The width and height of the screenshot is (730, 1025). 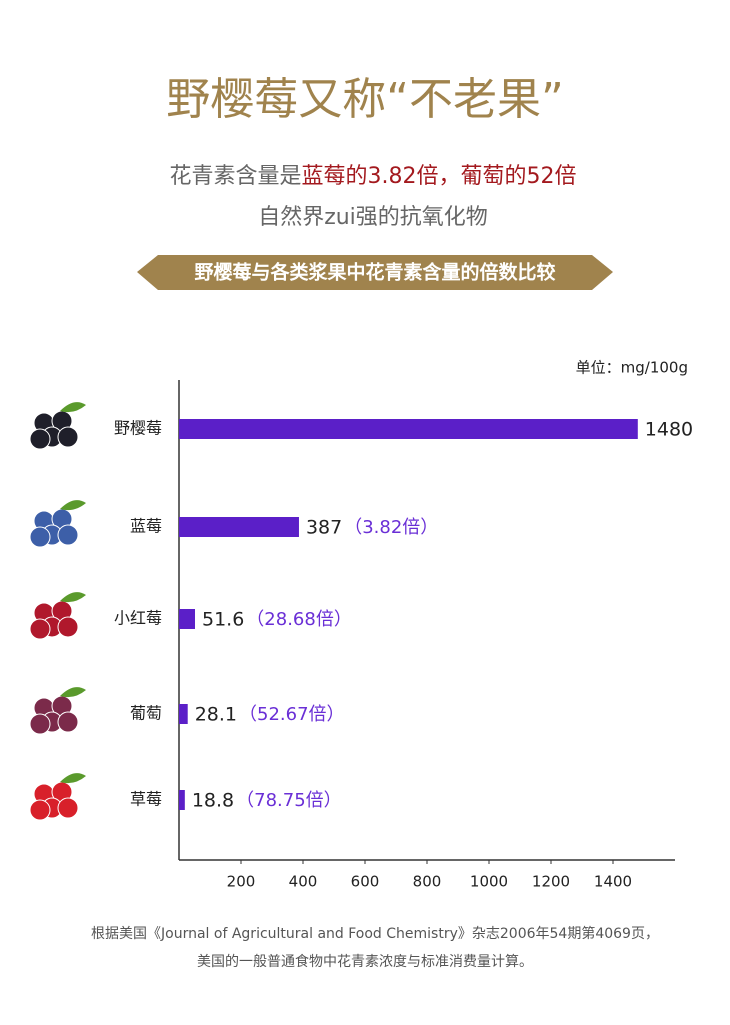 I want to click on subtitle: 花青素含量是蓝莓的3.82倍，葡萄的52倍, so click(x=373, y=176).